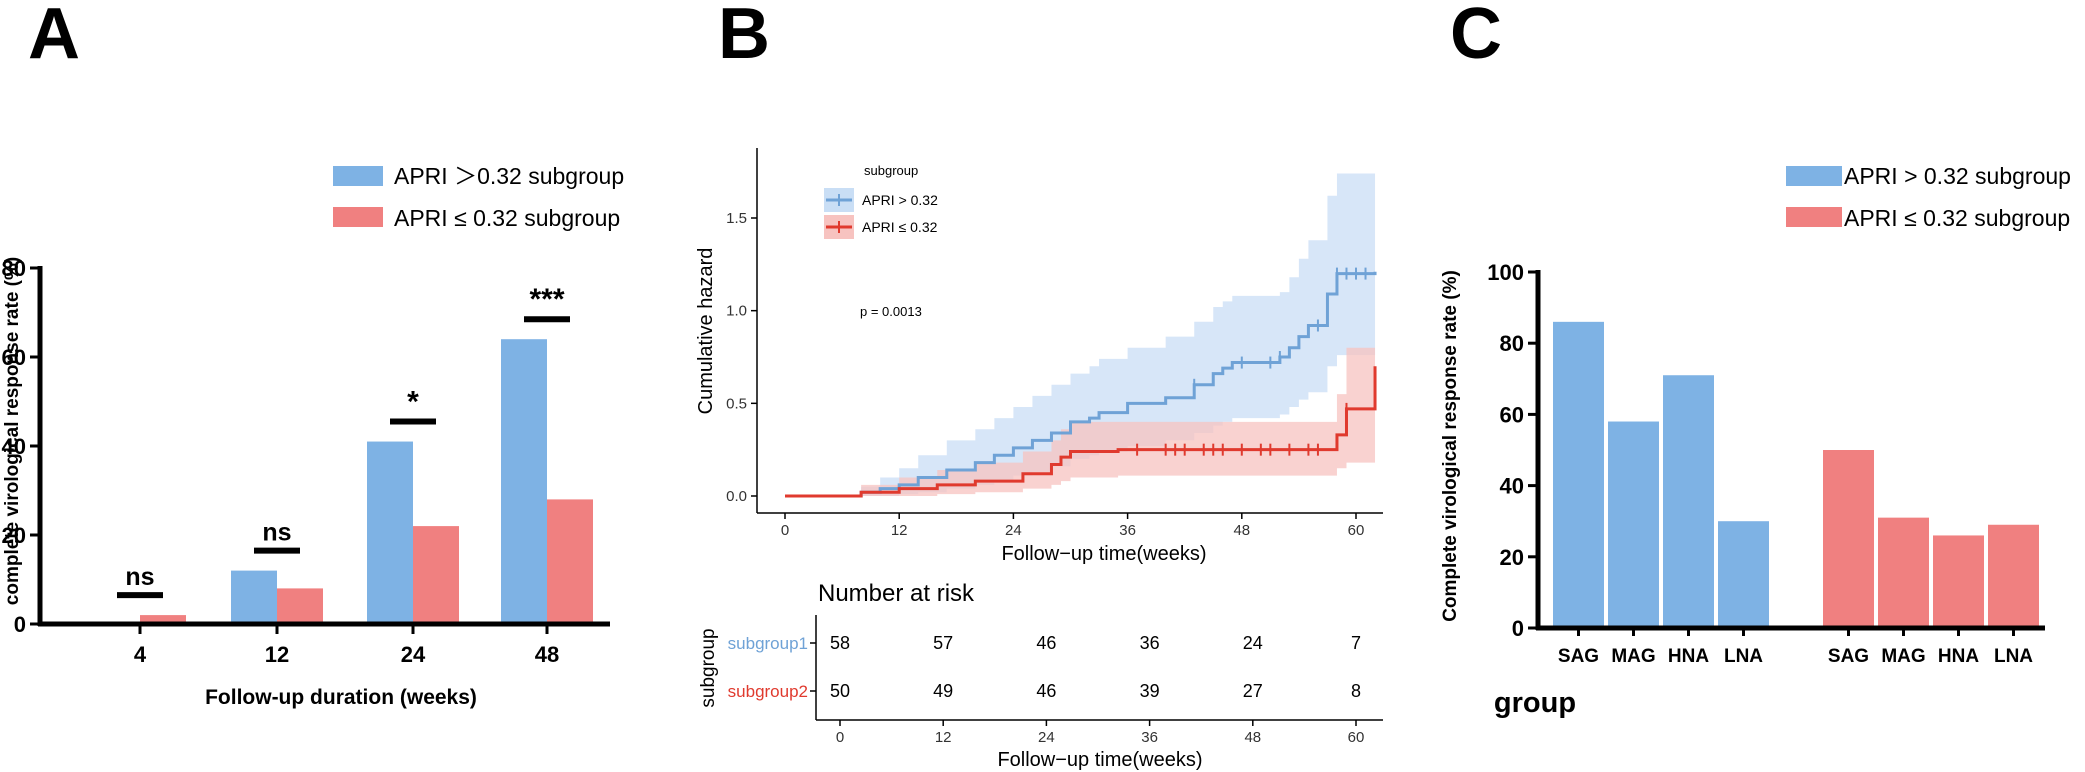  What do you see at coordinates (277, 654) in the screenshot?
I see `x-tick-label-a-12: 12` at bounding box center [277, 654].